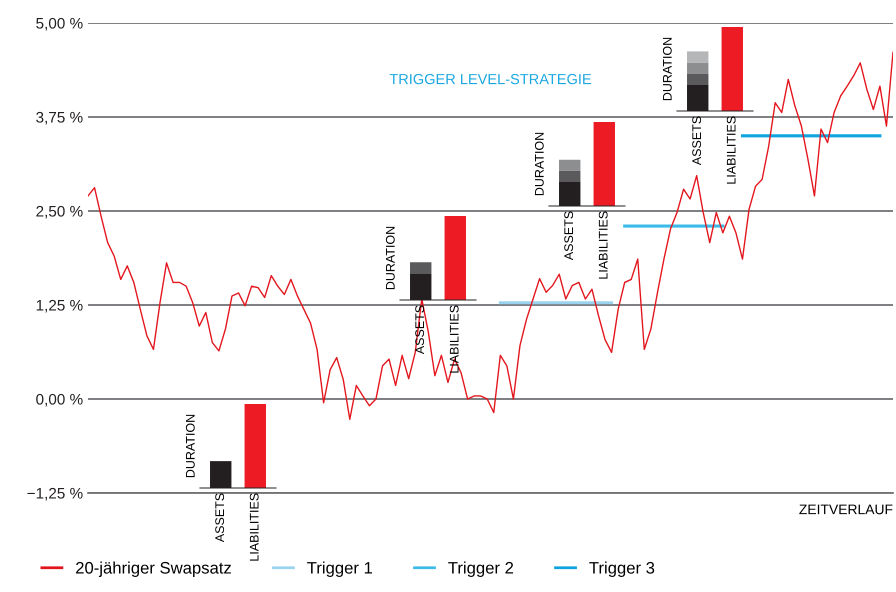  I want to click on y-tick-label: 3,75 %, so click(59, 118).